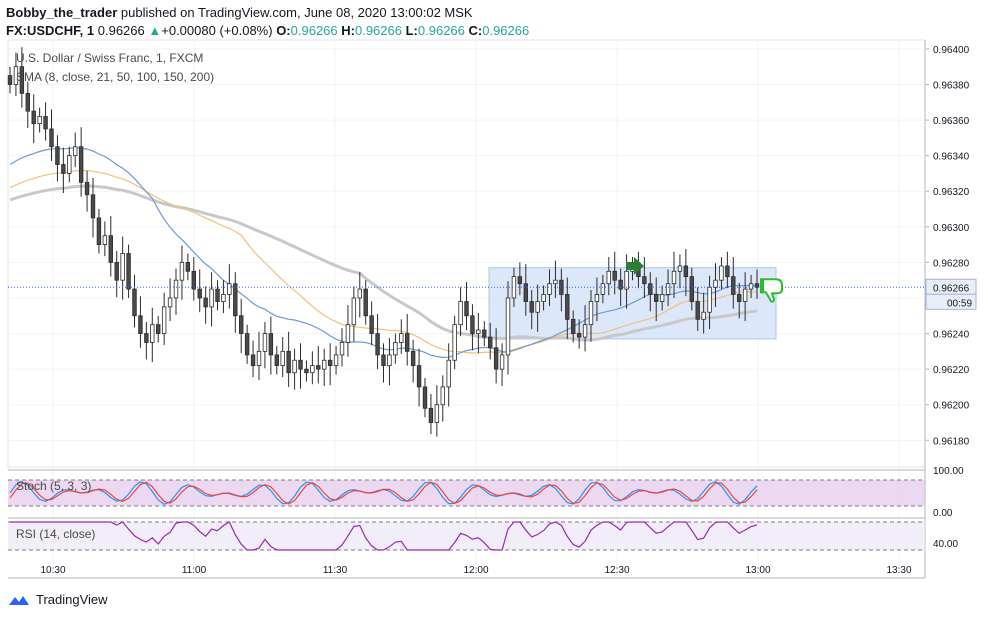 The height and width of the screenshot is (618, 988). Describe the element at coordinates (762, 286) in the screenshot. I see `thumb-cuff` at that location.